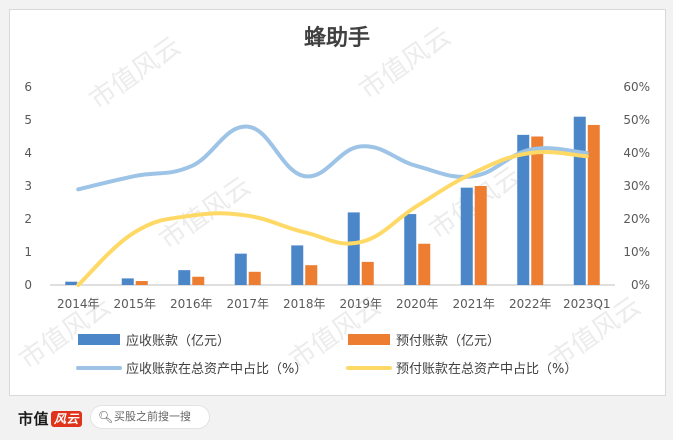 The image size is (673, 440). Describe the element at coordinates (360, 304) in the screenshot. I see `x-tick-label: 2019年` at that location.